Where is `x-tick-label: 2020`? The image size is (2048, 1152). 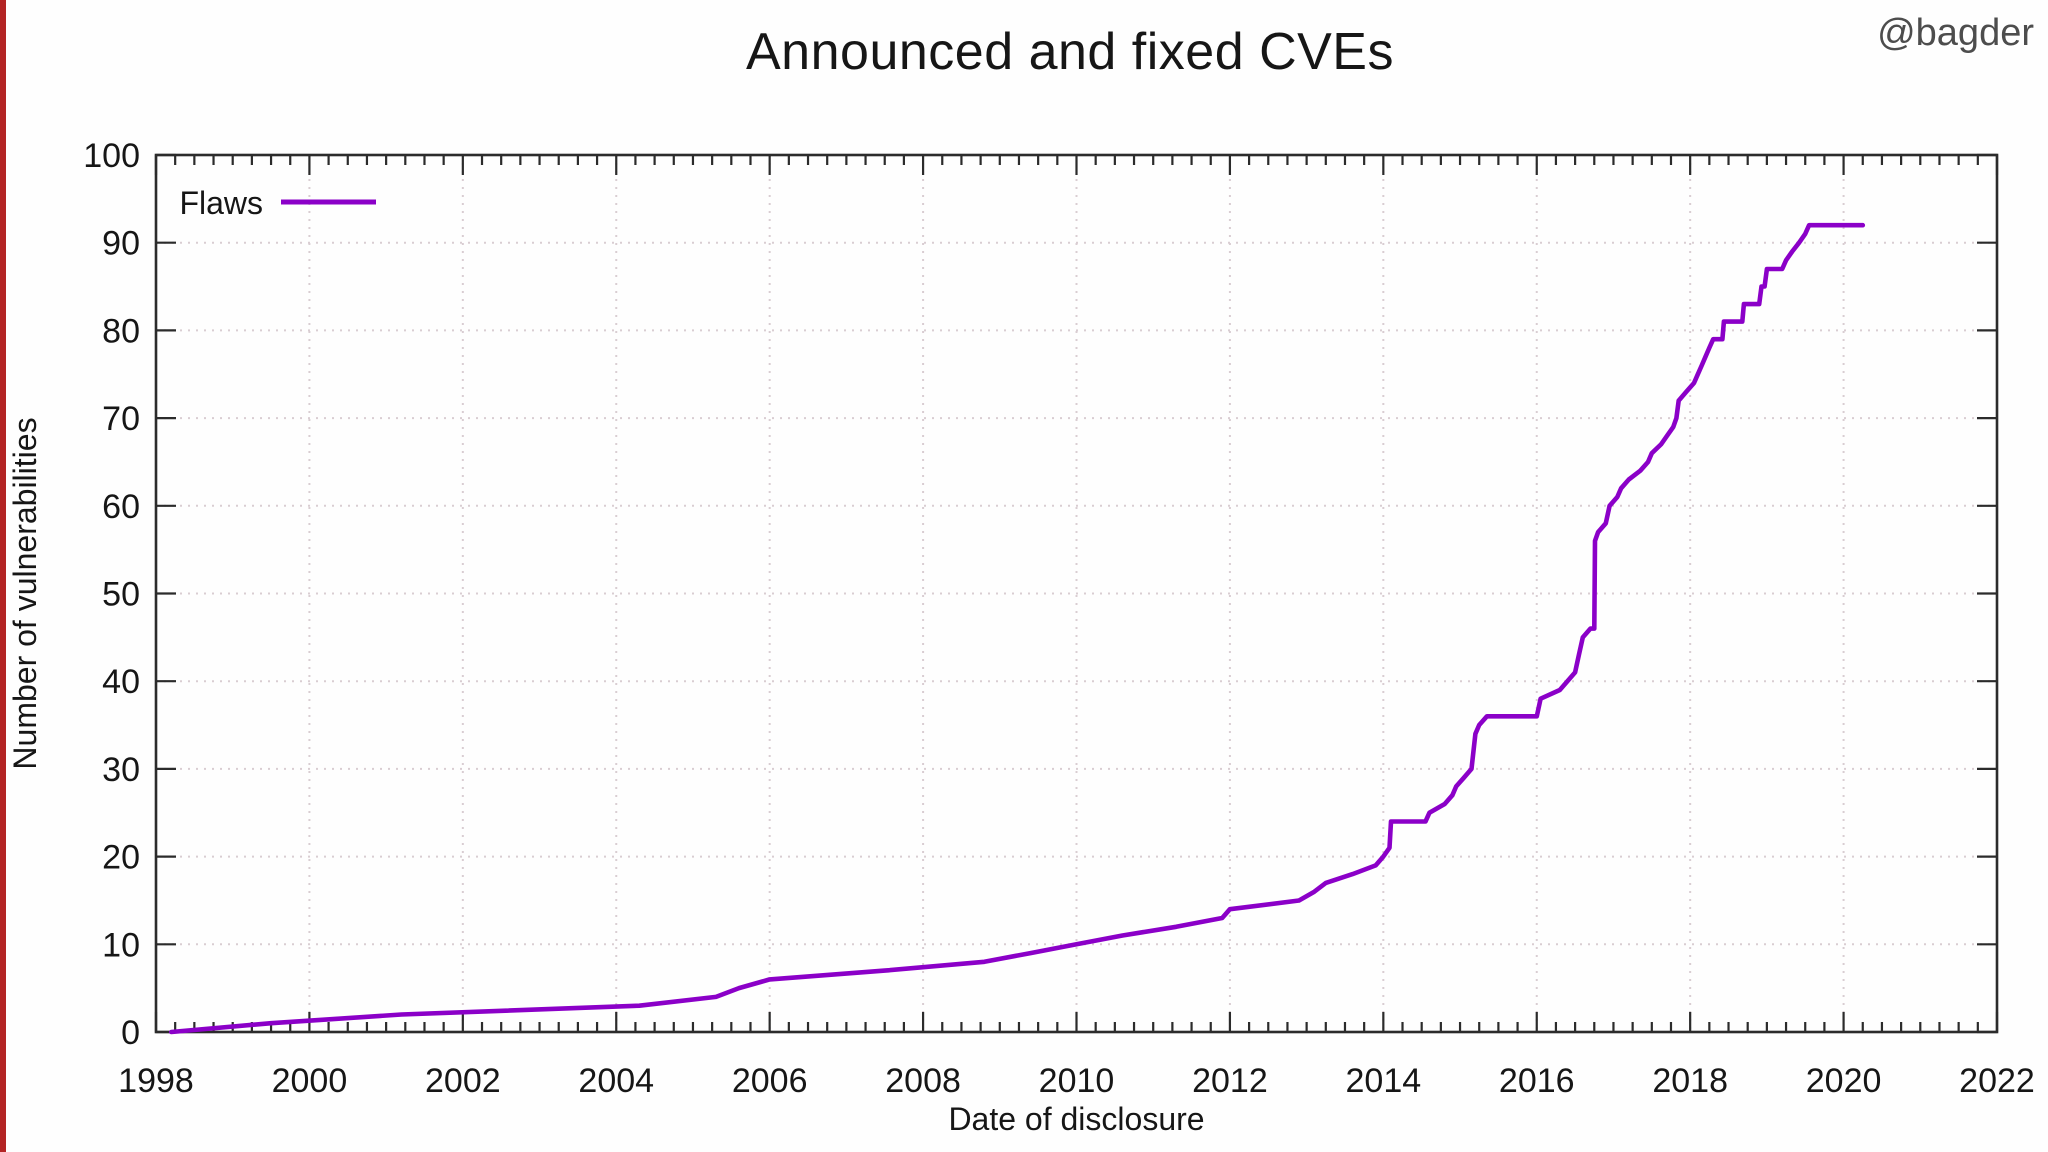 x-tick-label: 2020 is located at coordinates (1844, 1081).